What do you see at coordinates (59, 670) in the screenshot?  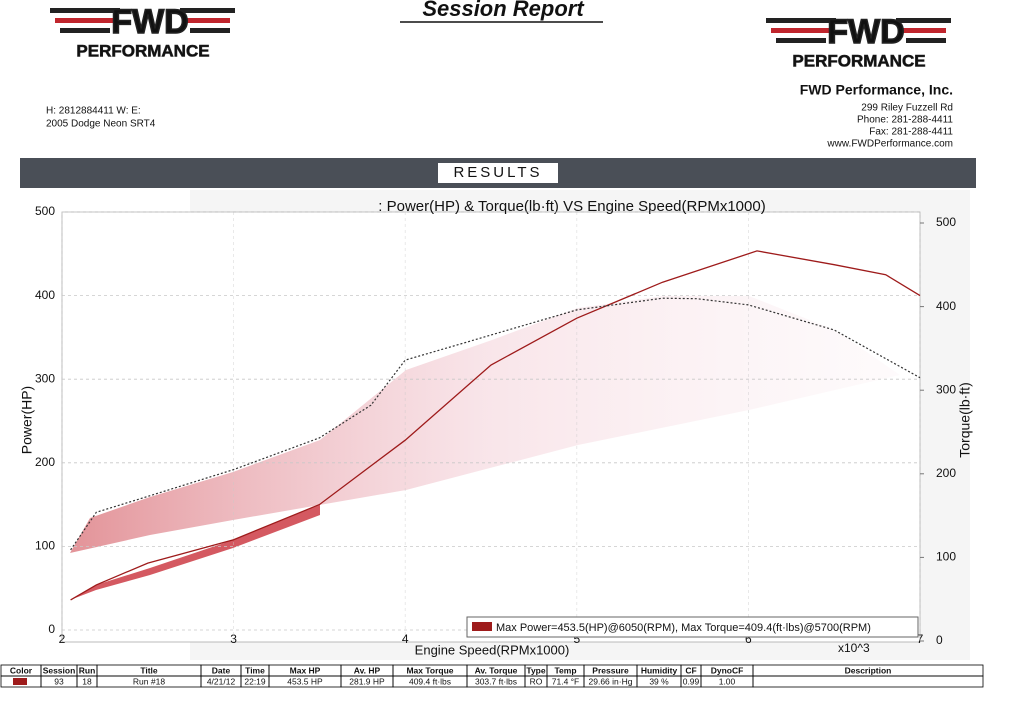 I see `header-label: Session` at bounding box center [59, 670].